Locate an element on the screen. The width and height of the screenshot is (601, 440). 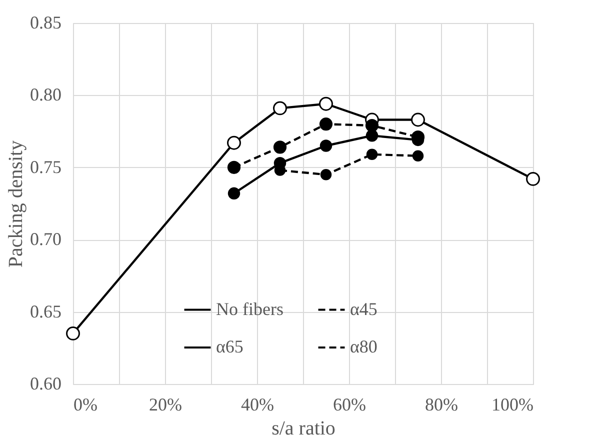
x-tick-label: 40% is located at coordinates (257, 404).